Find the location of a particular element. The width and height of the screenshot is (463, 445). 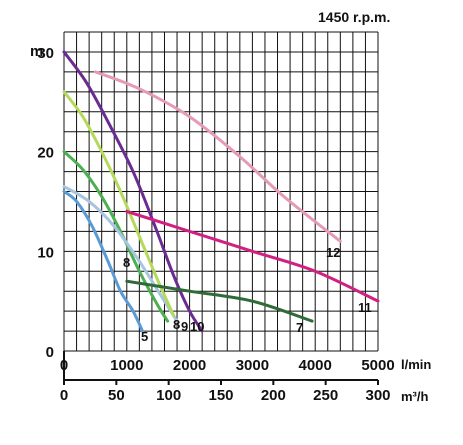

x2-tick-label: 0 is located at coordinates (64, 395).